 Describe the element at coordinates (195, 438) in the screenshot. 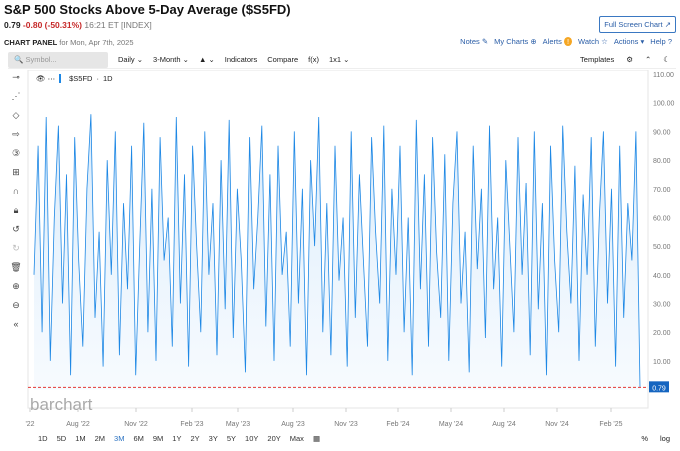

I see `range-2Y: 2Y` at that location.